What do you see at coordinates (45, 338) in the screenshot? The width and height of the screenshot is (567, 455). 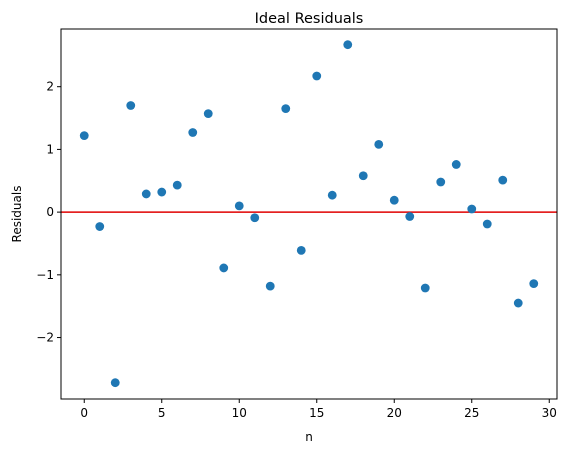 I see `y-tick-label: −2` at bounding box center [45, 338].